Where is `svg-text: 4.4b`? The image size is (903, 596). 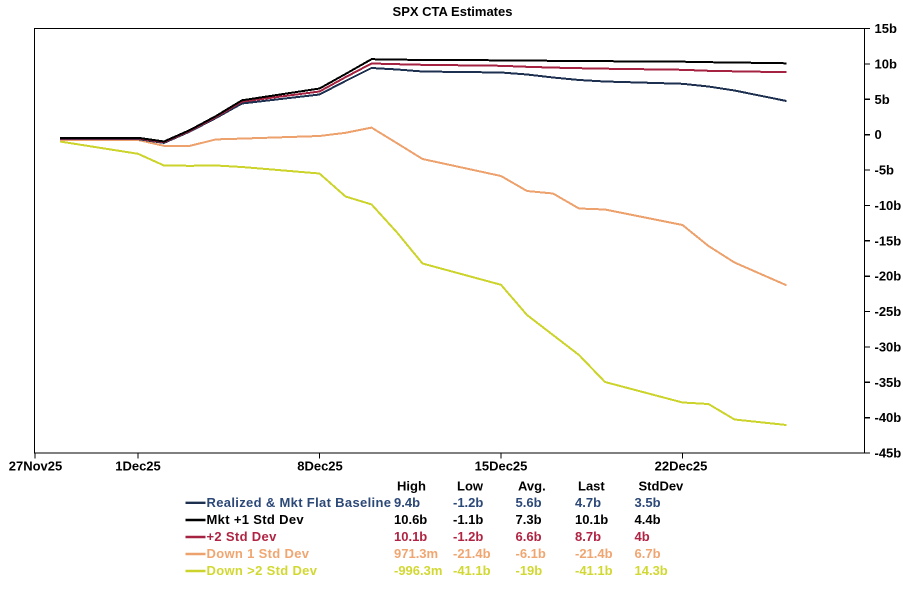
svg-text: 4.4b is located at coordinates (648, 519).